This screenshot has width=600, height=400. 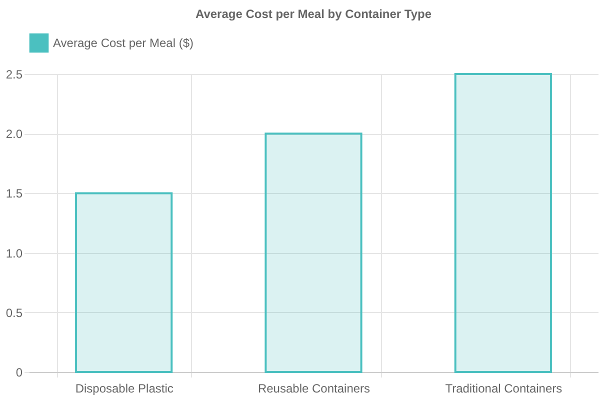 What do you see at coordinates (503, 389) in the screenshot?
I see `x-tick-label: Traditional Containers` at bounding box center [503, 389].